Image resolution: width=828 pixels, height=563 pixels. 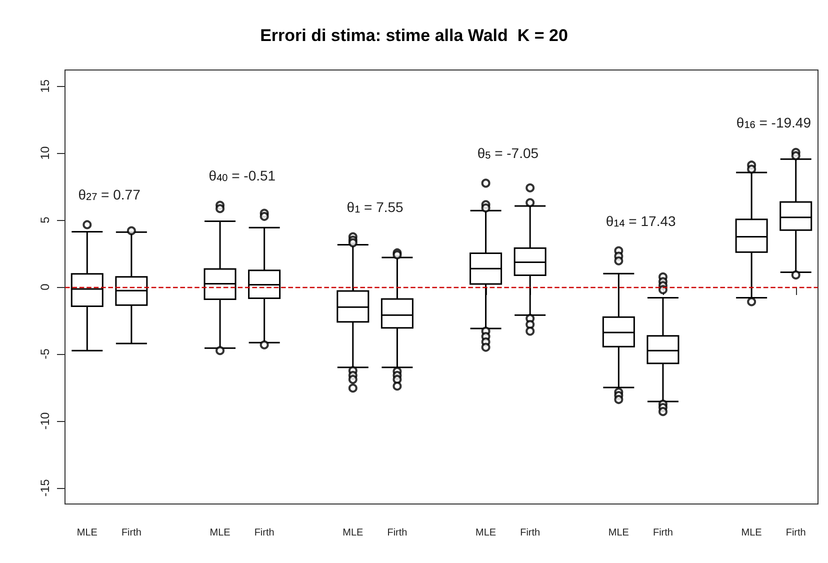 What do you see at coordinates (242, 175) in the screenshot?
I see `annotation: θ40 = -0.51` at bounding box center [242, 175].